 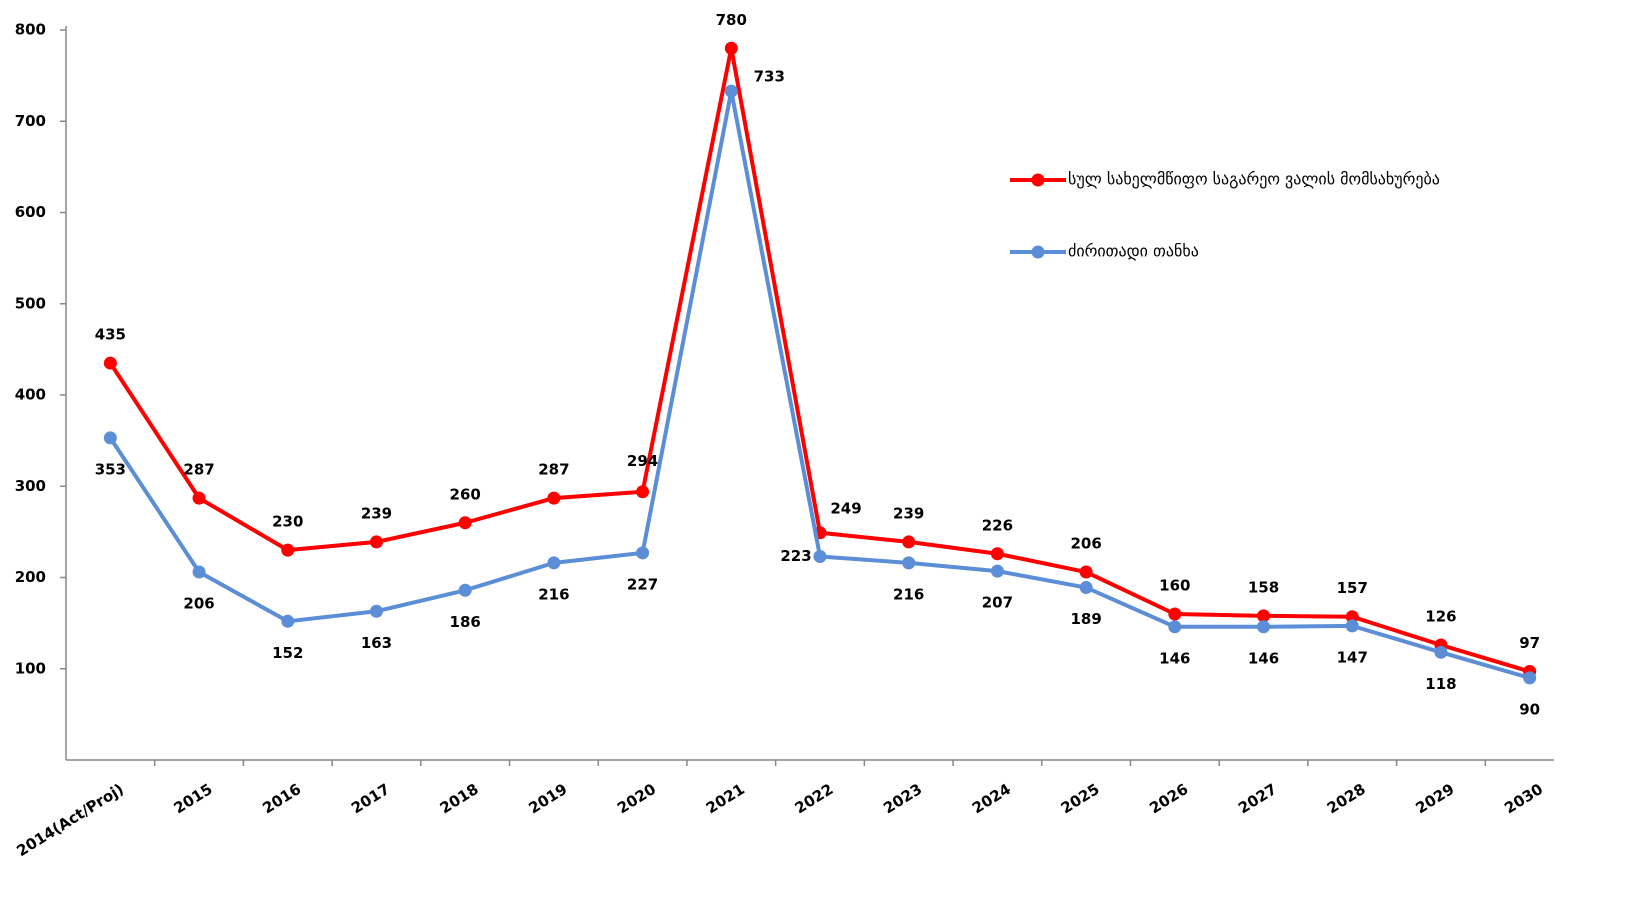 What do you see at coordinates (30, 395) in the screenshot?
I see `y-tick-label: 400` at bounding box center [30, 395].